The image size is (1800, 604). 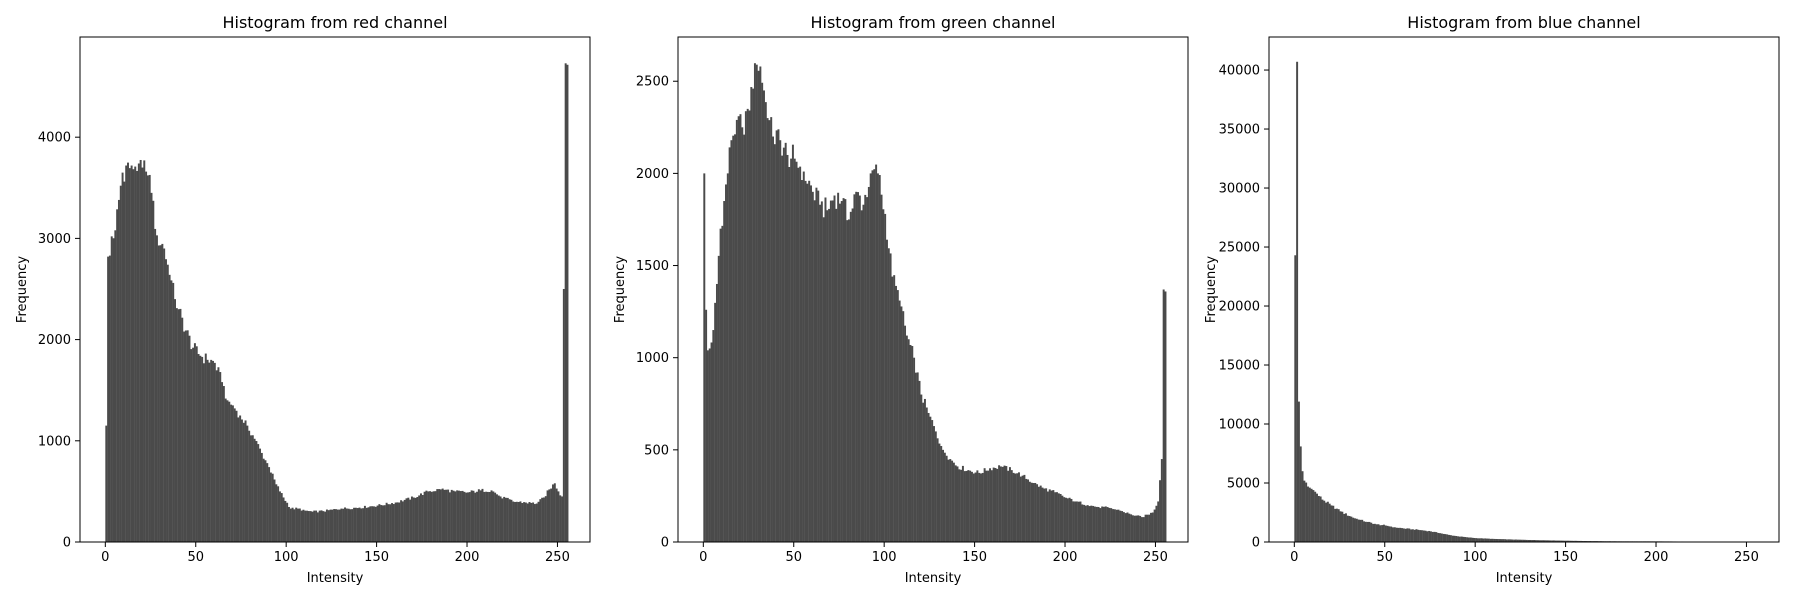 What do you see at coordinates (1256, 543) in the screenshot?
I see `y-tick-label: 0` at bounding box center [1256, 543].